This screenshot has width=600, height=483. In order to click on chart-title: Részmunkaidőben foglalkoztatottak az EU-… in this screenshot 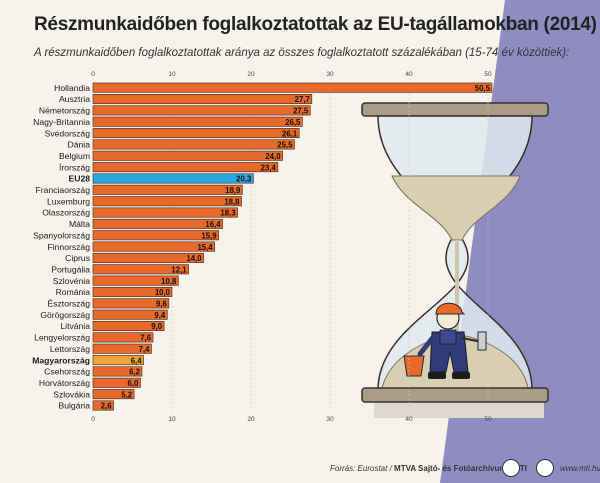, I will do `click(315, 24)`.